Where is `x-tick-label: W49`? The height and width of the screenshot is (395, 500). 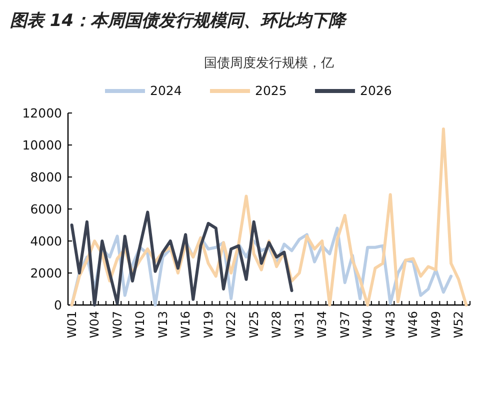
x-tick-label: W49 is located at coordinates (435, 324).